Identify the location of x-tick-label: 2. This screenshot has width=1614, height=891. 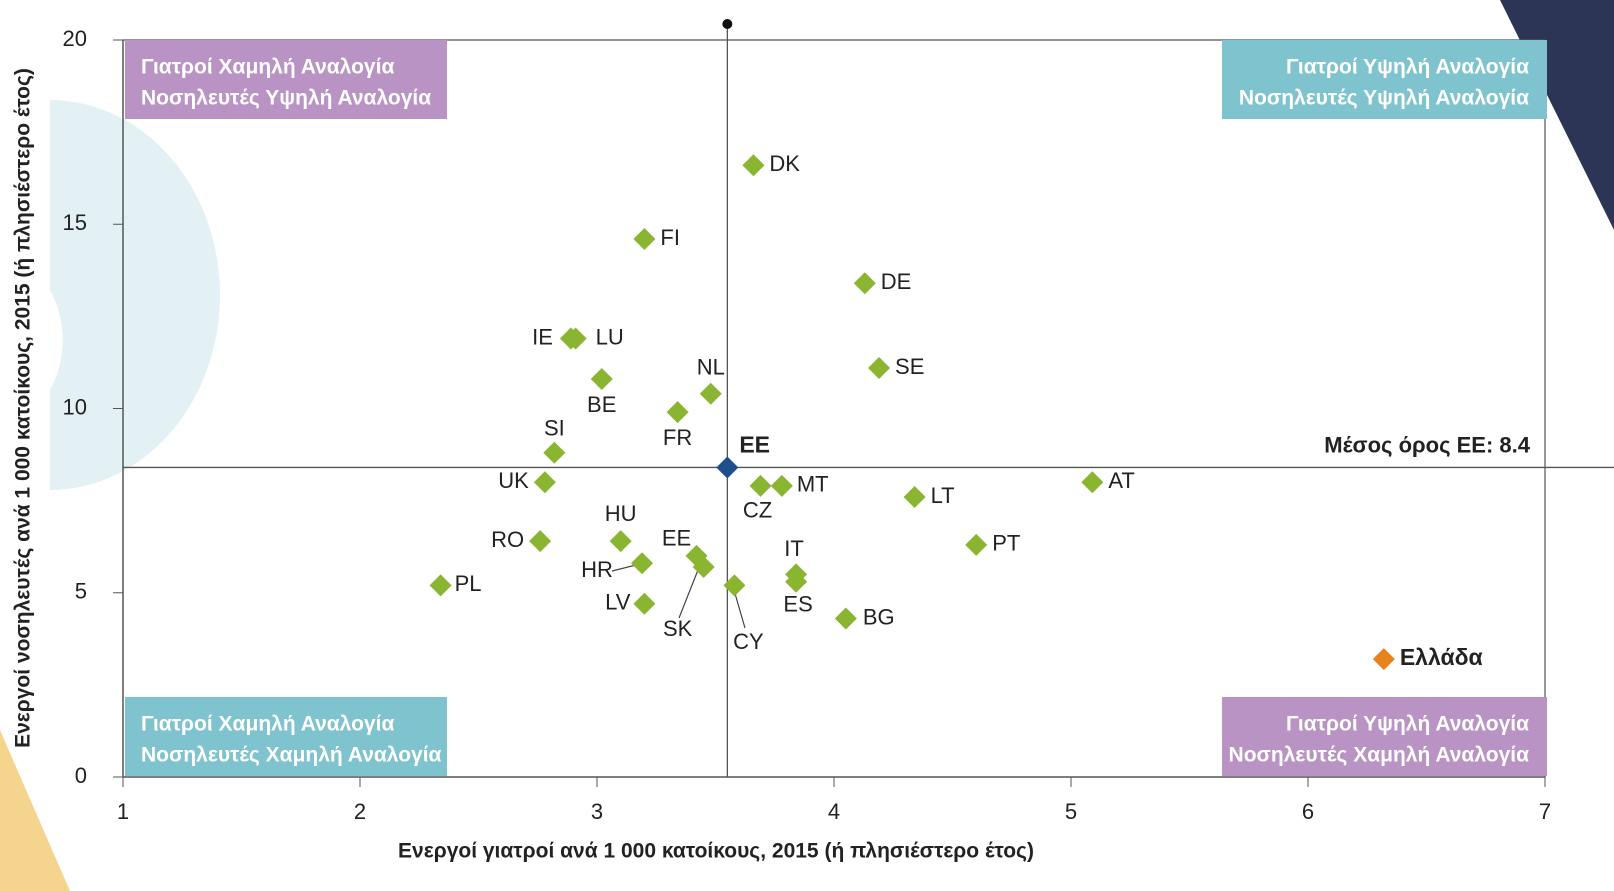
(360, 811).